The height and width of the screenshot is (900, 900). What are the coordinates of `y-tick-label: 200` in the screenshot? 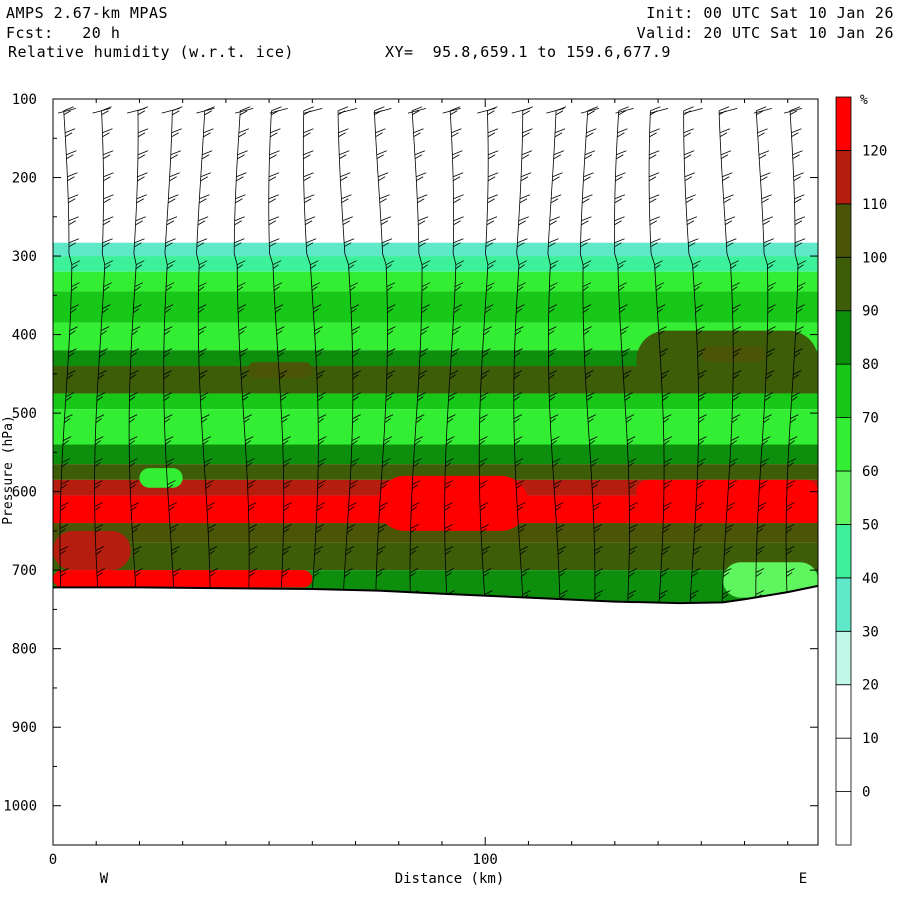 It's located at (24, 179).